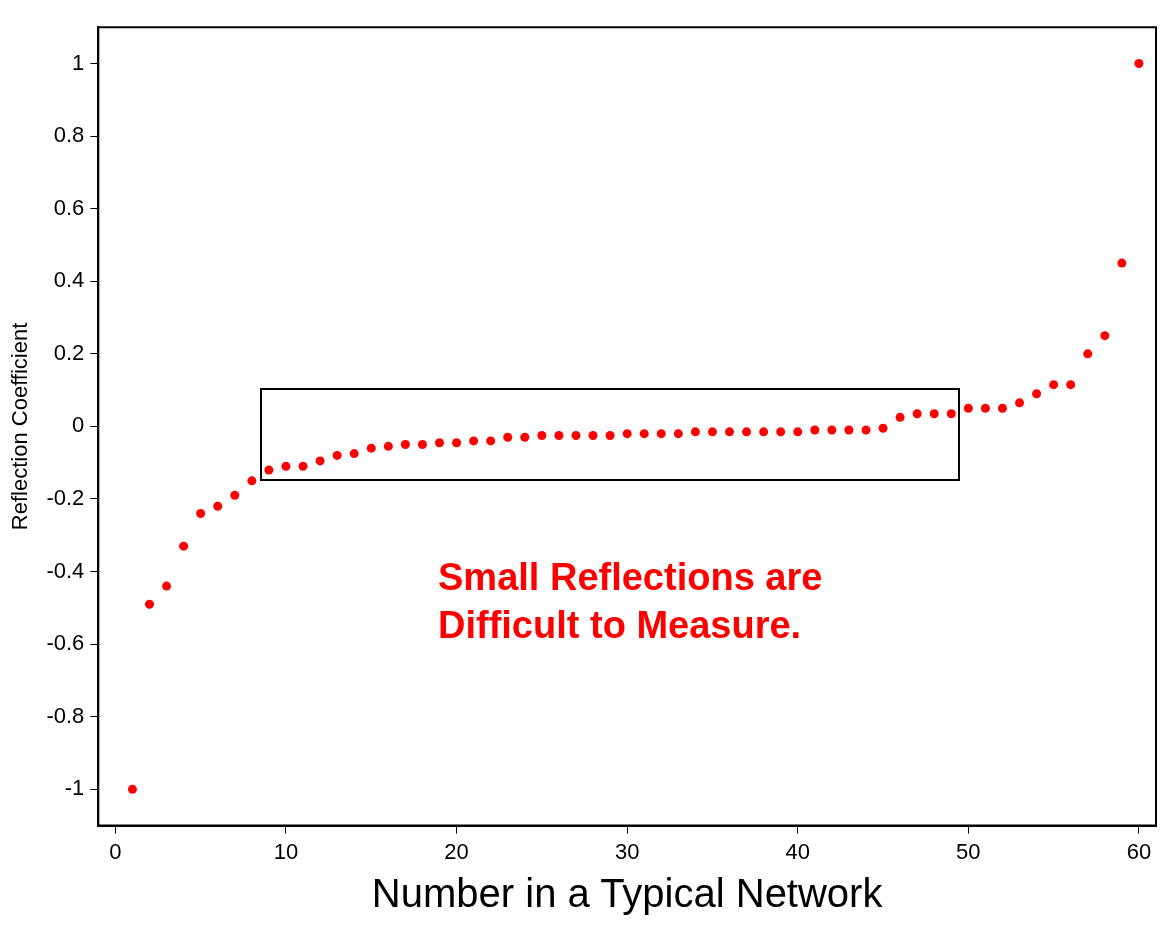 Image resolution: width=1174 pixels, height=928 pixels. I want to click on x-axis-title: Number in a Typical Network, so click(627, 893).